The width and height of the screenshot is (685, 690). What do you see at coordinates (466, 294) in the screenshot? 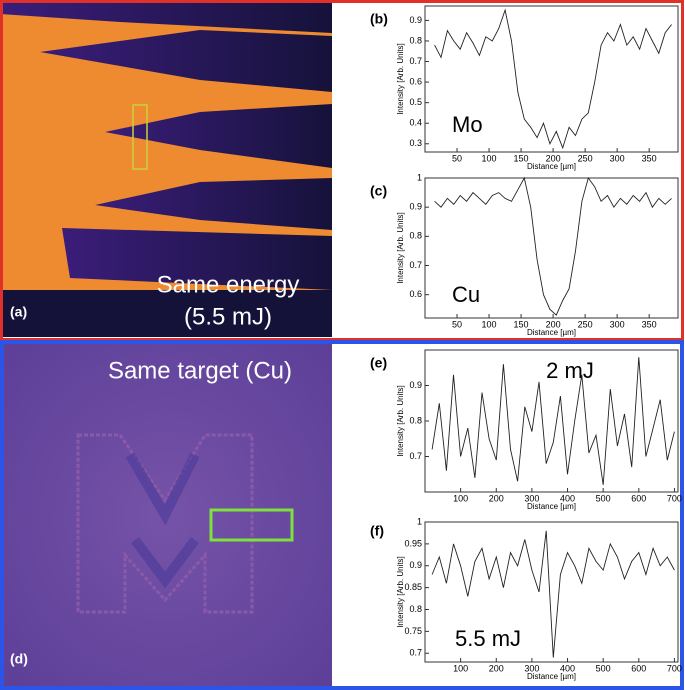
I see `annotation: Cu` at bounding box center [466, 294].